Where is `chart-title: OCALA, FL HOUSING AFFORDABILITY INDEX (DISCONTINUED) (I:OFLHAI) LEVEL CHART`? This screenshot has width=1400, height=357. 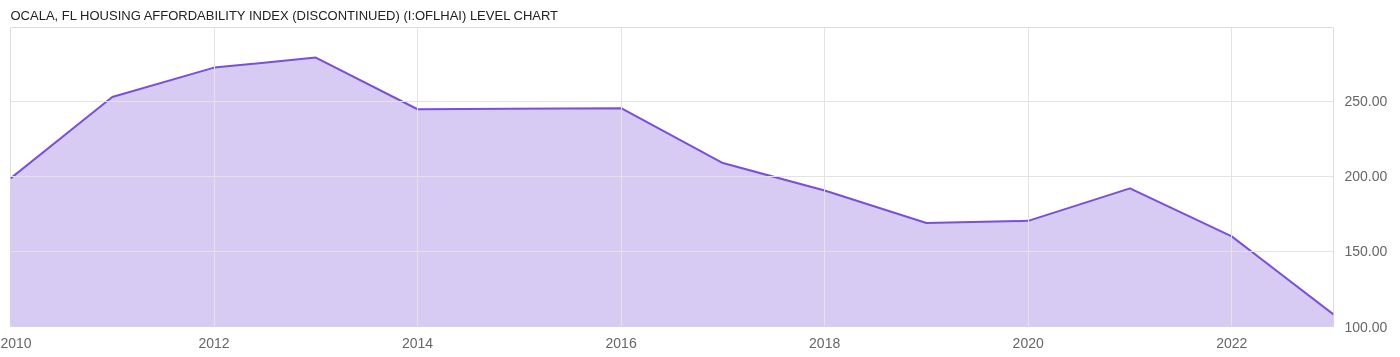 chart-title: OCALA, FL HOUSING AFFORDABILITY INDEX (DISCONTINUED) (I:OFLHAI) LEVEL CHART is located at coordinates (284, 15).